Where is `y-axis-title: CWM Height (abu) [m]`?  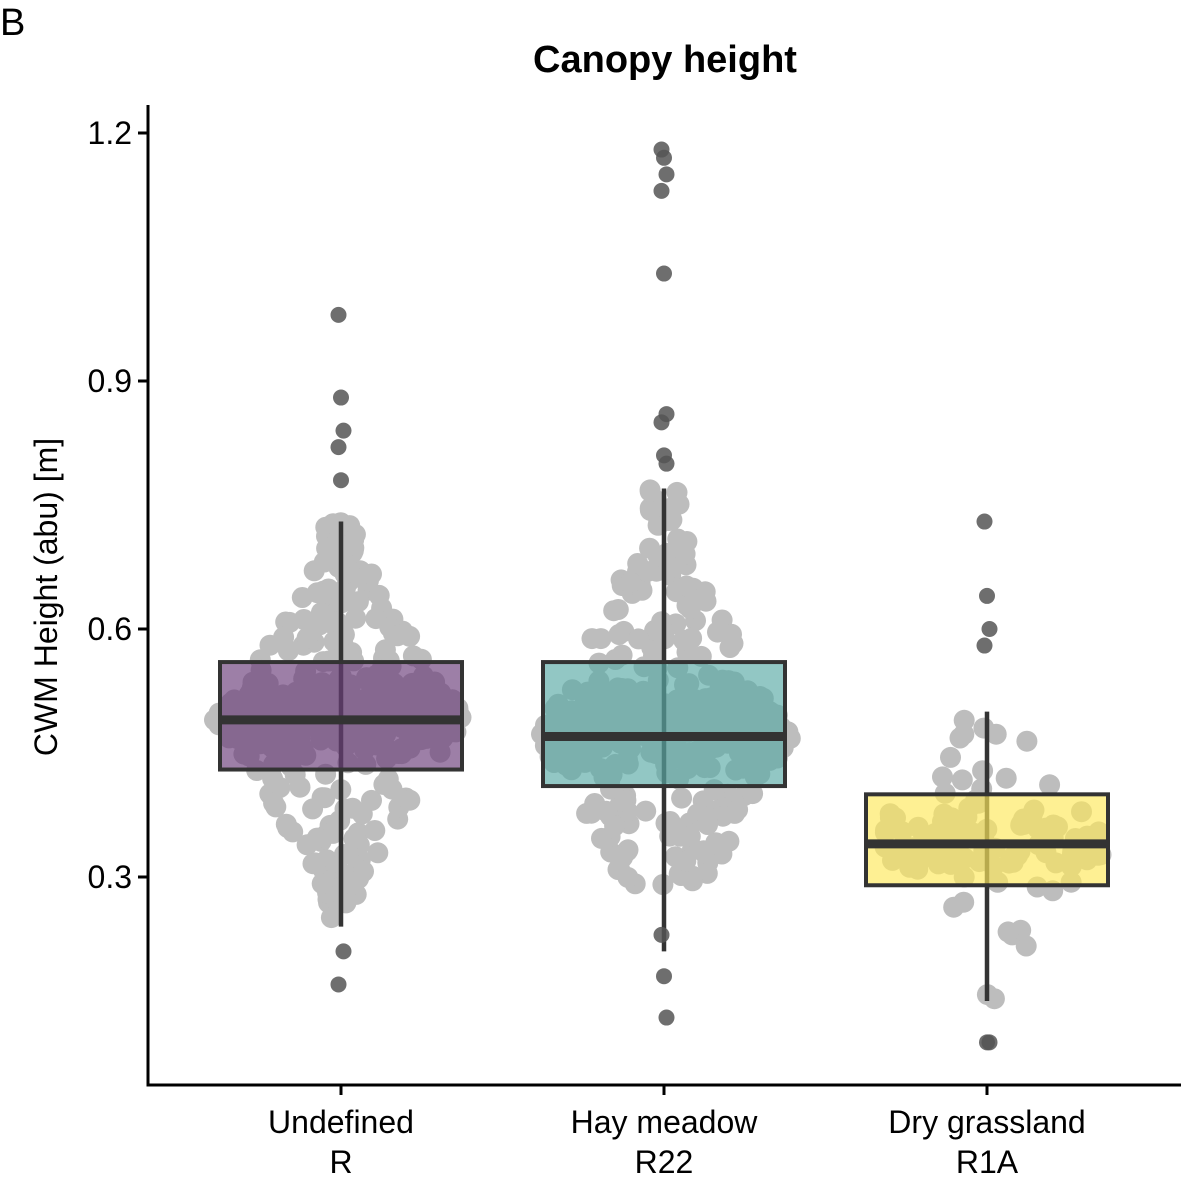 y-axis-title: CWM Height (abu) [m] is located at coordinates (46, 597).